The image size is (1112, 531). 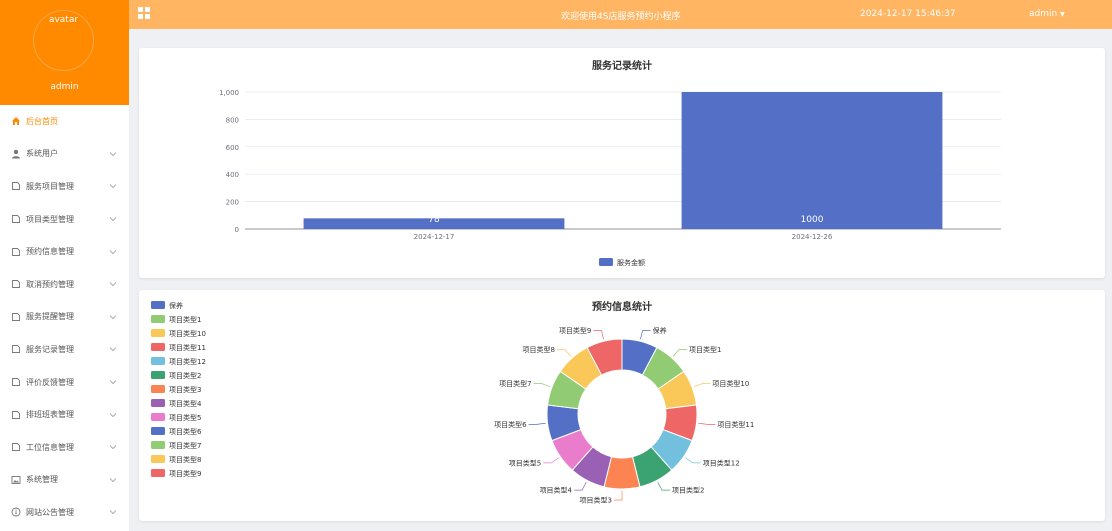 I want to click on sidebar-item-8: 评价反馈管理, so click(x=64, y=382).